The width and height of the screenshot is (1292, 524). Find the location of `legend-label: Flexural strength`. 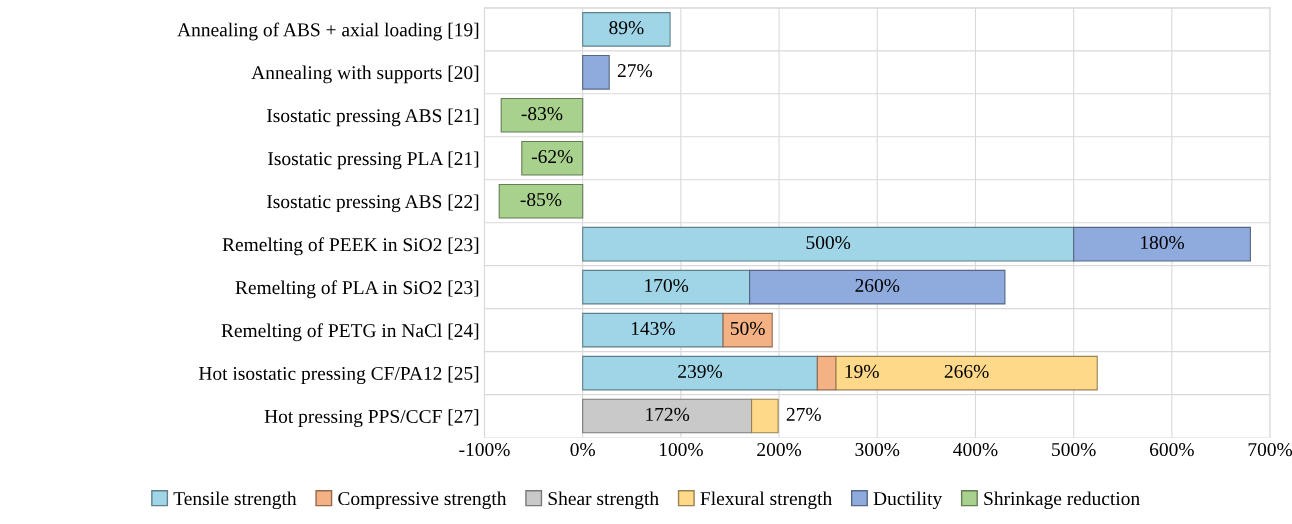

legend-label: Flexural strength is located at coordinates (766, 500).